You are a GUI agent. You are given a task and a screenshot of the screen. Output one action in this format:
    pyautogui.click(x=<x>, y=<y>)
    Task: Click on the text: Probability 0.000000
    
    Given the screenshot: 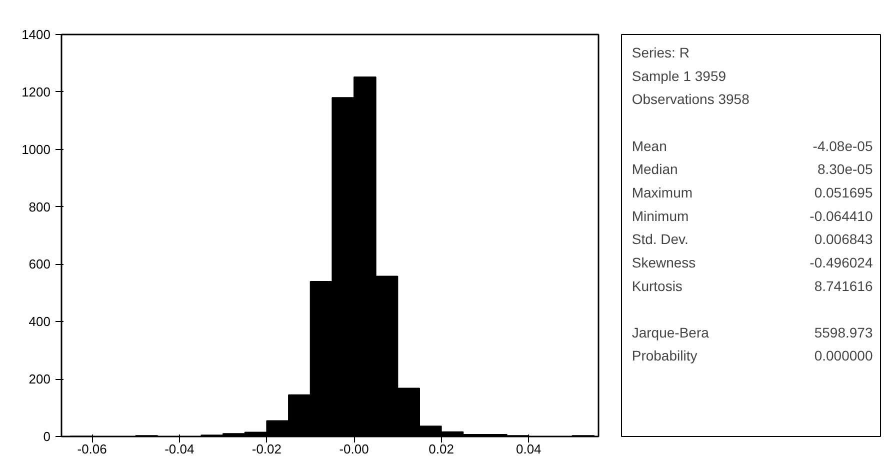 What is the action you would take?
    pyautogui.click(x=752, y=356)
    